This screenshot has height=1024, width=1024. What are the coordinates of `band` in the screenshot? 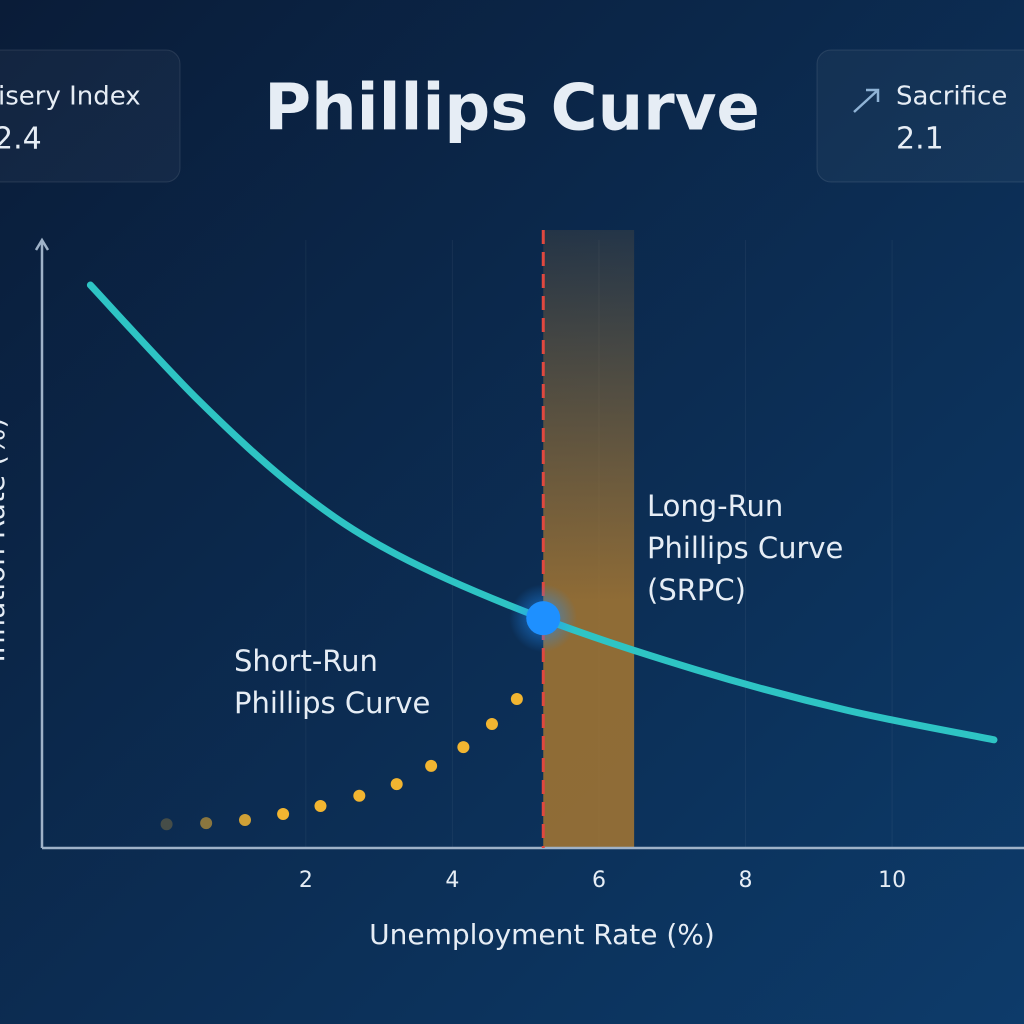 It's located at (589, 539).